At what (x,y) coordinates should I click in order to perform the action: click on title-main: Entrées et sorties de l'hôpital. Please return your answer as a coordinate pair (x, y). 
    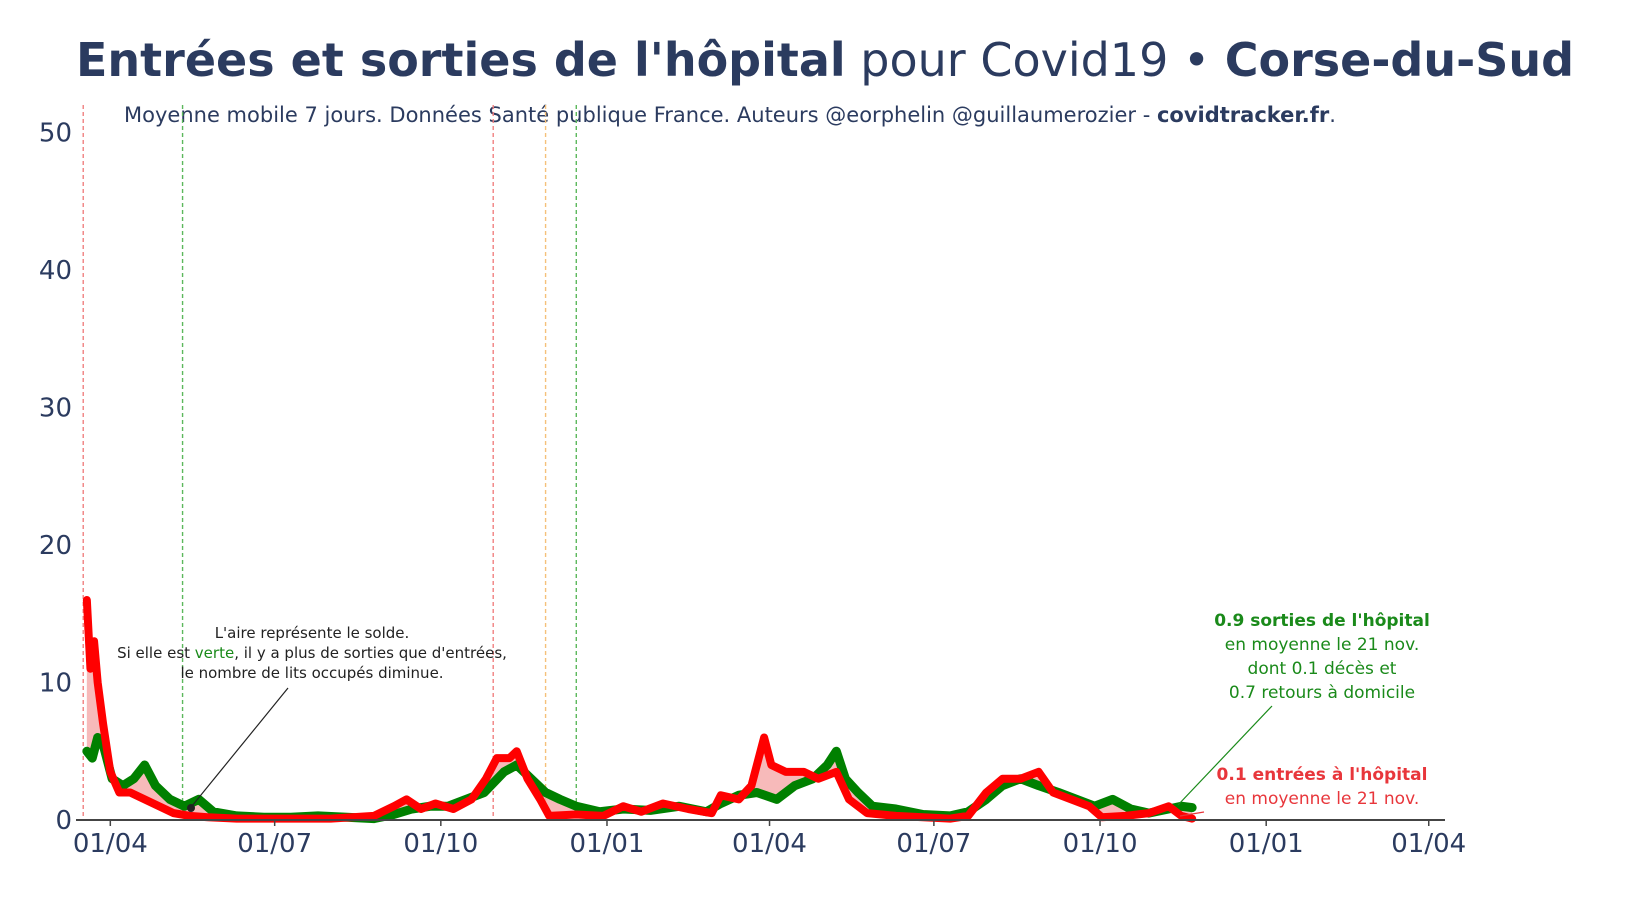
    Looking at the image, I should click on (460, 60).